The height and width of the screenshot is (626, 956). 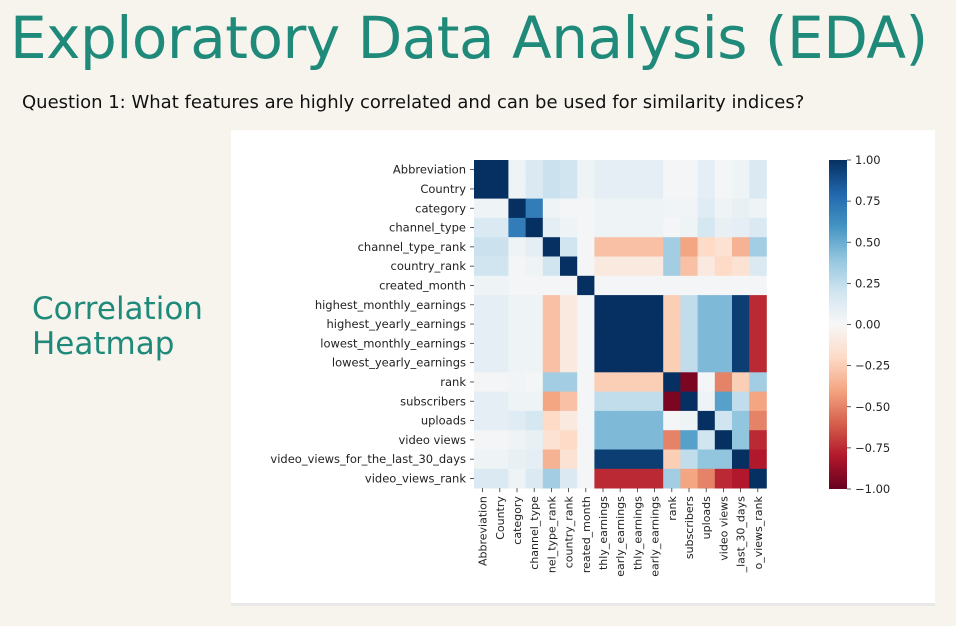 What do you see at coordinates (429, 170) in the screenshot?
I see `row-label: Abbreviation` at bounding box center [429, 170].